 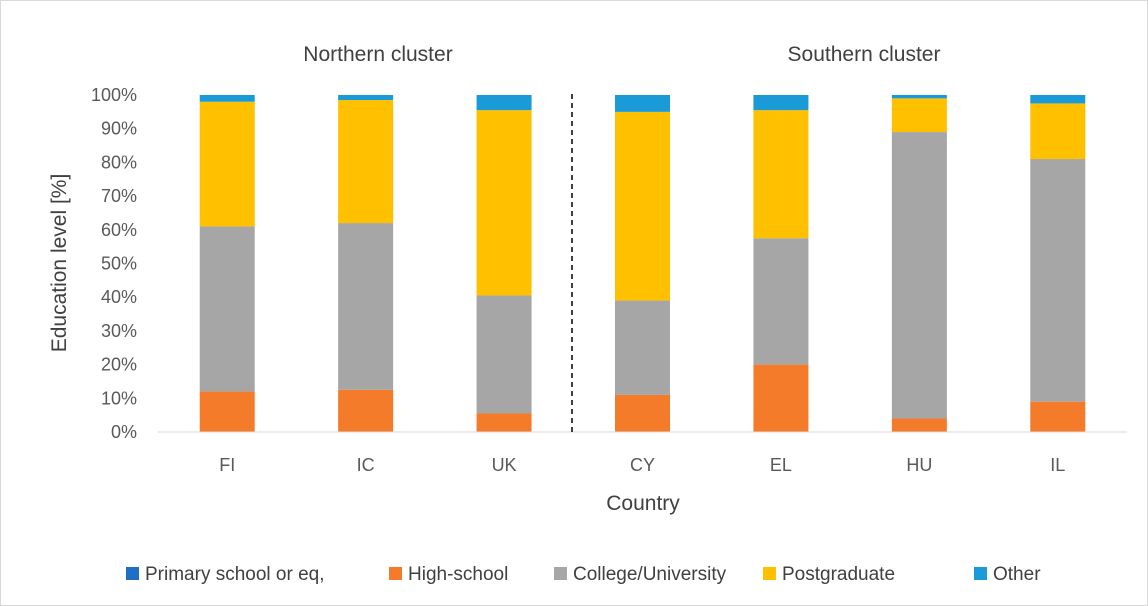 What do you see at coordinates (59, 263) in the screenshot?
I see `y-axis-title: Education level [%]` at bounding box center [59, 263].